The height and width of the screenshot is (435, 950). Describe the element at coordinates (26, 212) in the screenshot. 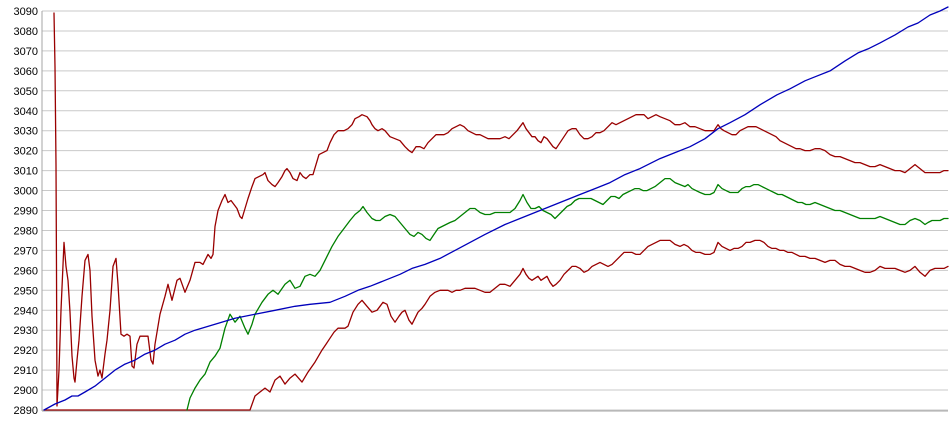

I see `y-axis-label-2990: 2990` at that location.